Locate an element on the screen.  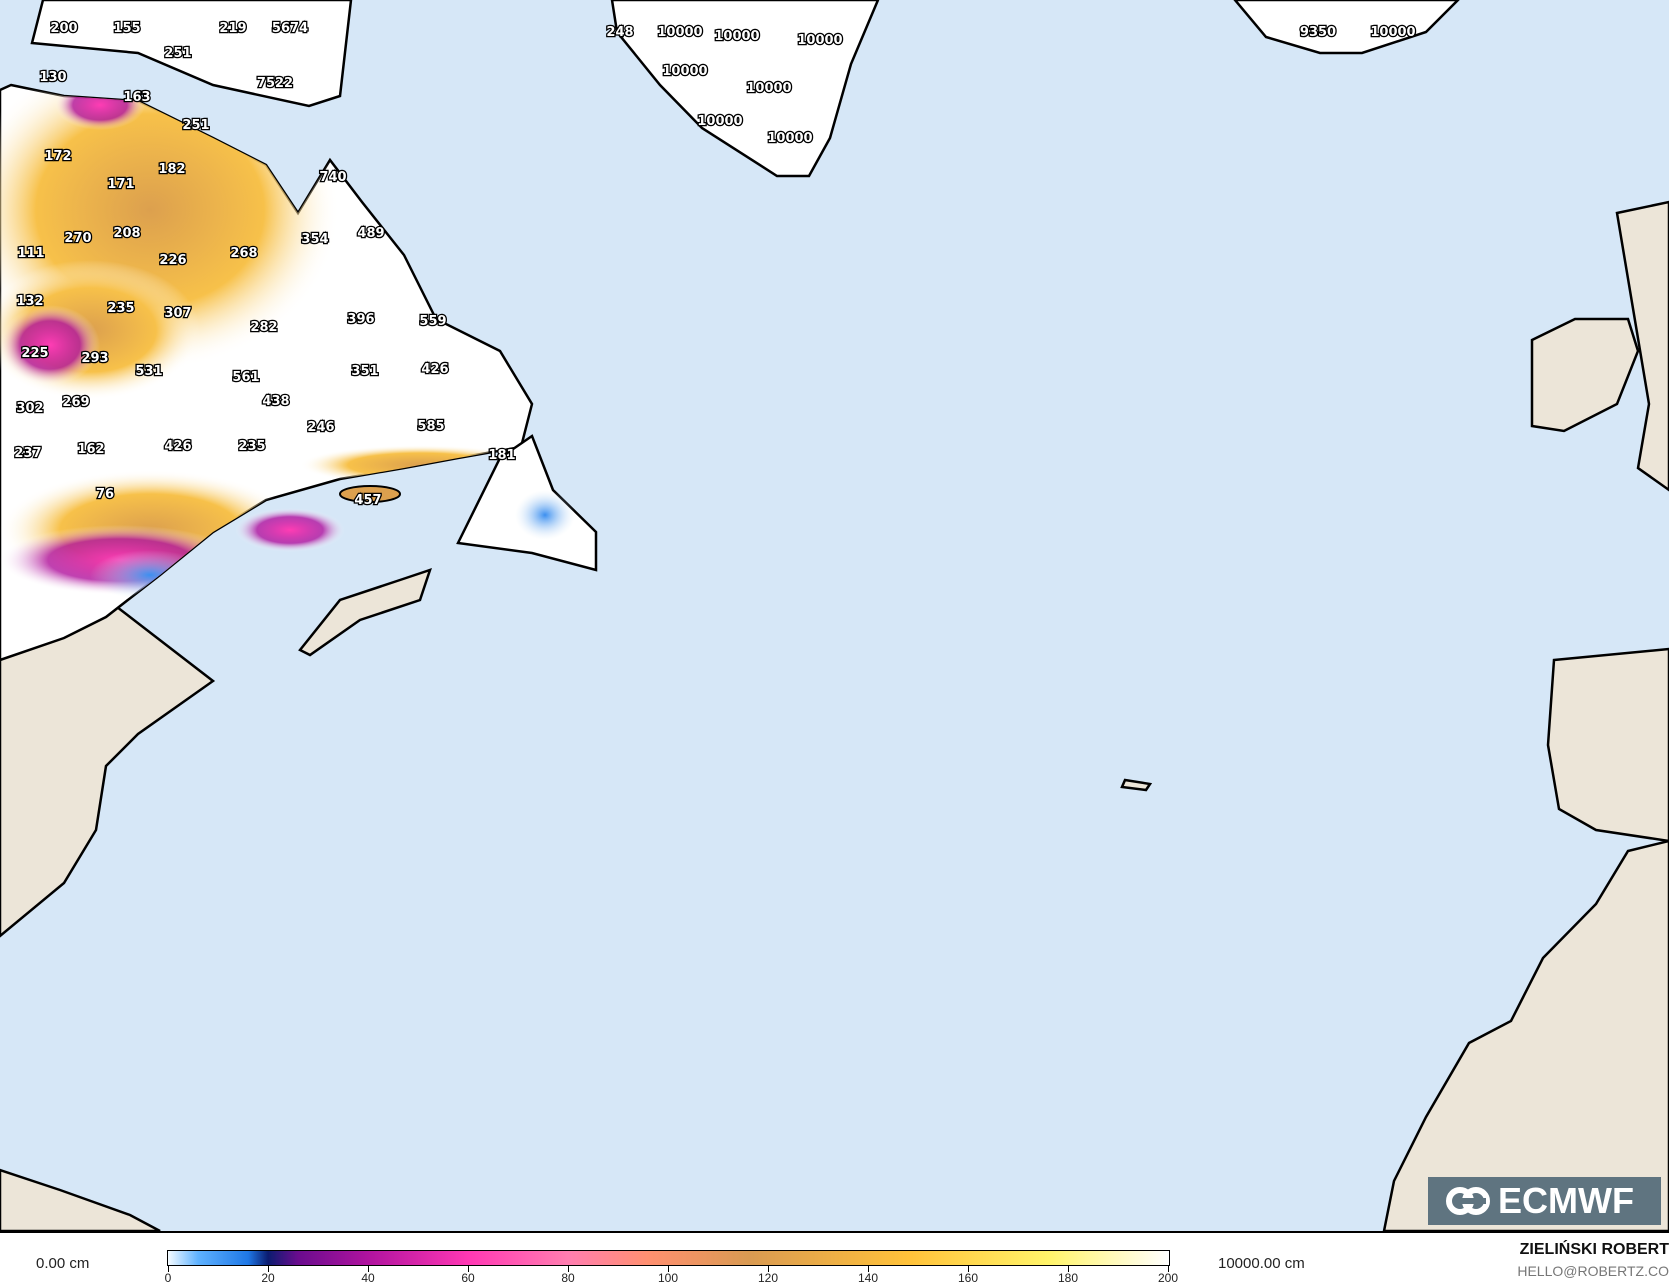
depth-label: 163 is located at coordinates (136, 97).